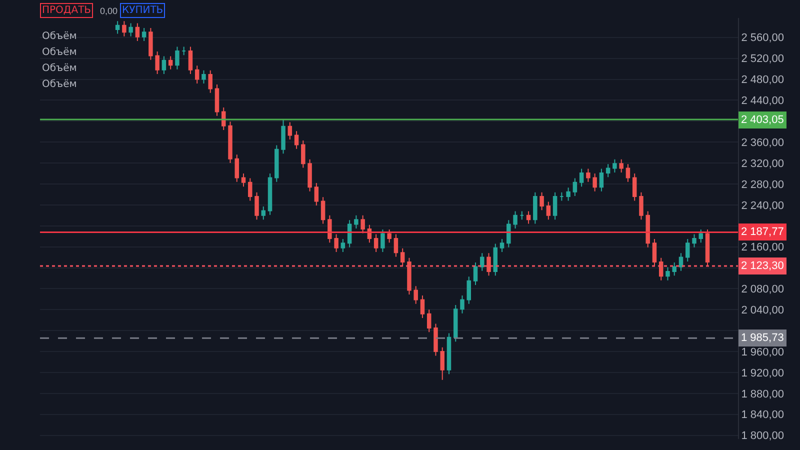  Describe the element at coordinates (762, 59) in the screenshot. I see `y-tick-label: 2 520,00` at that location.